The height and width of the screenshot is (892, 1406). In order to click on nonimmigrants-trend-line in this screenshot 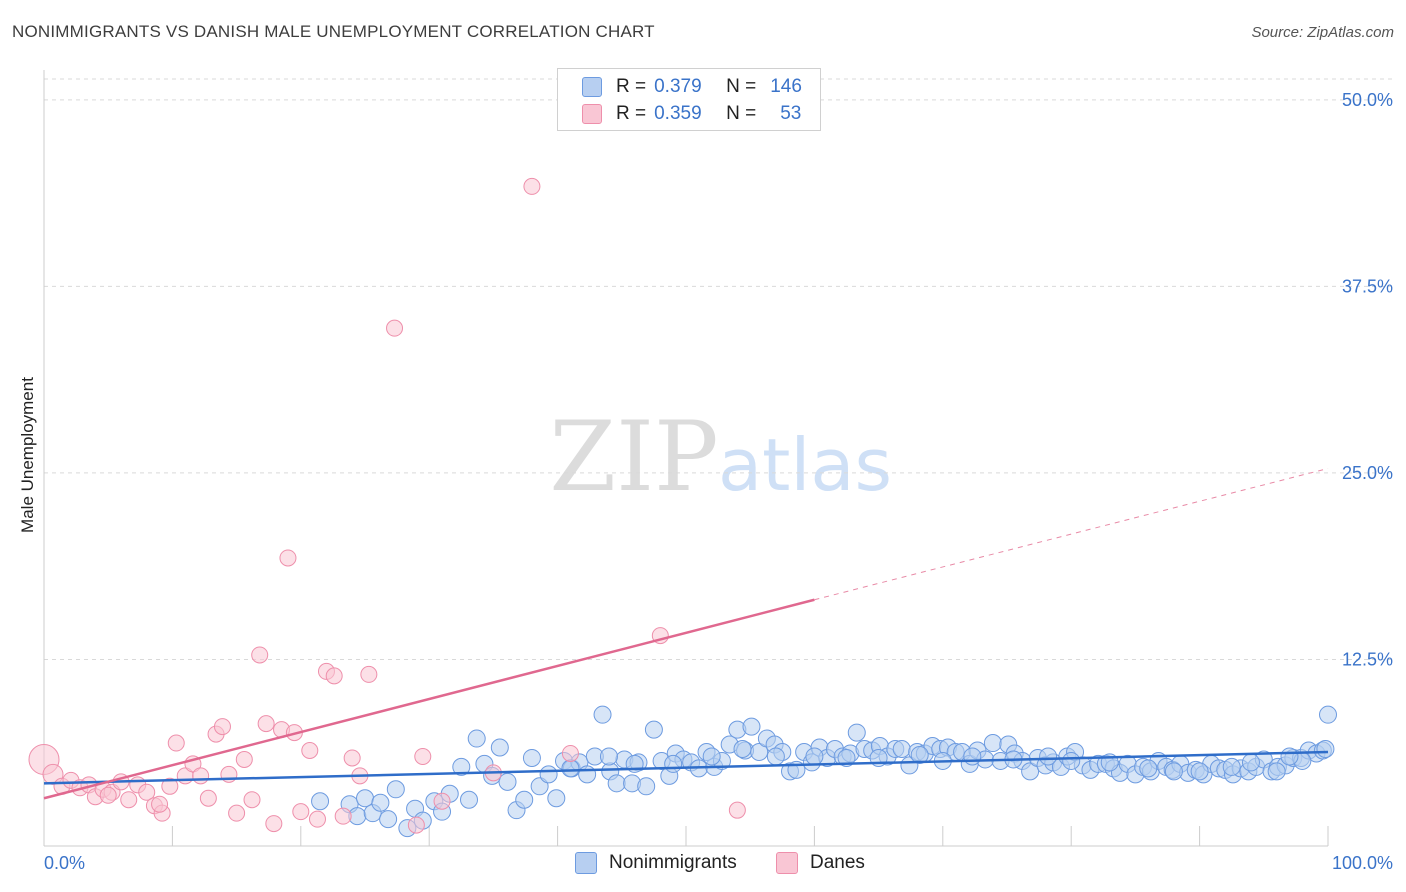, I will do `click(686, 767)`.